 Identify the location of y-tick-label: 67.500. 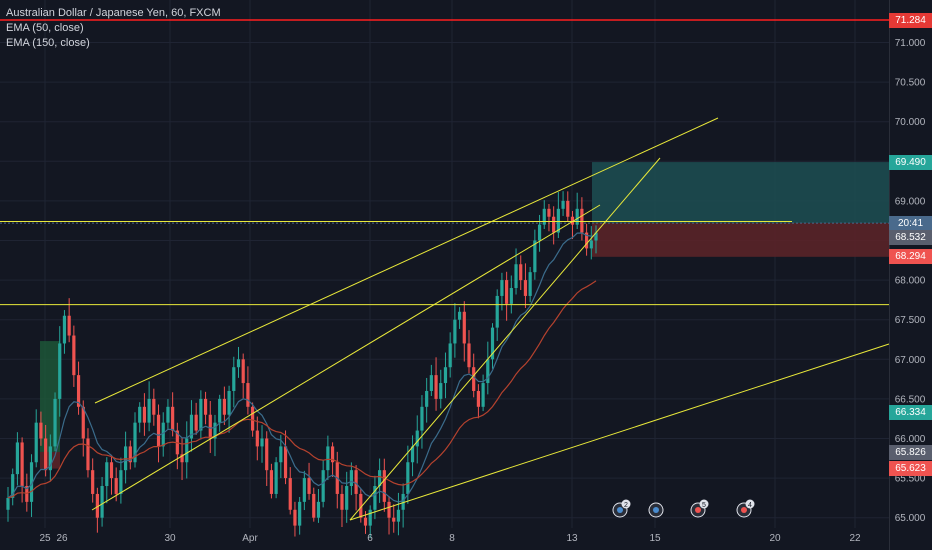
(910, 320).